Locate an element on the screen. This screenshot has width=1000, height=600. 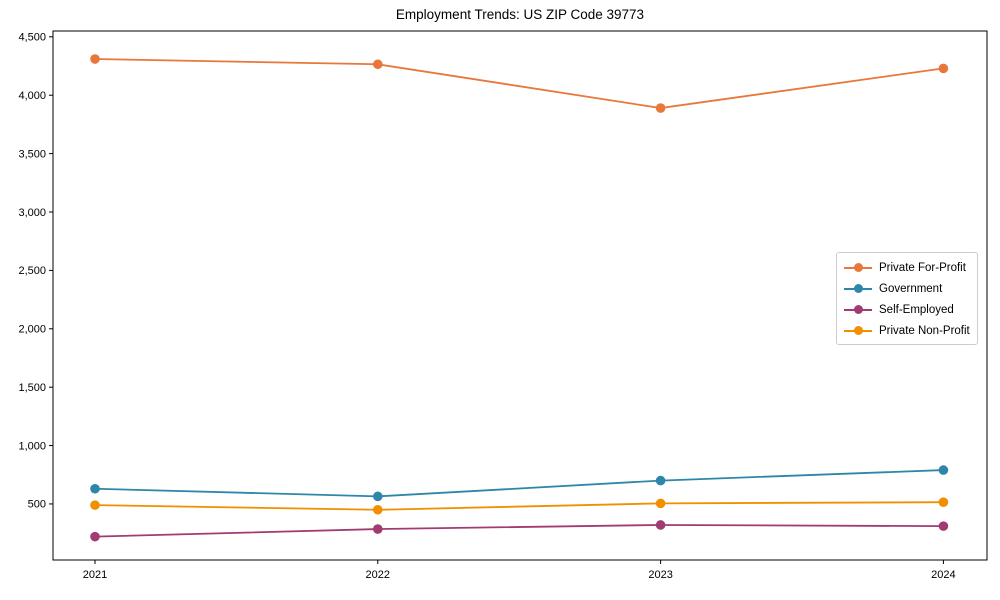
y-axis-tick-label: 3,500 is located at coordinates (32, 154).